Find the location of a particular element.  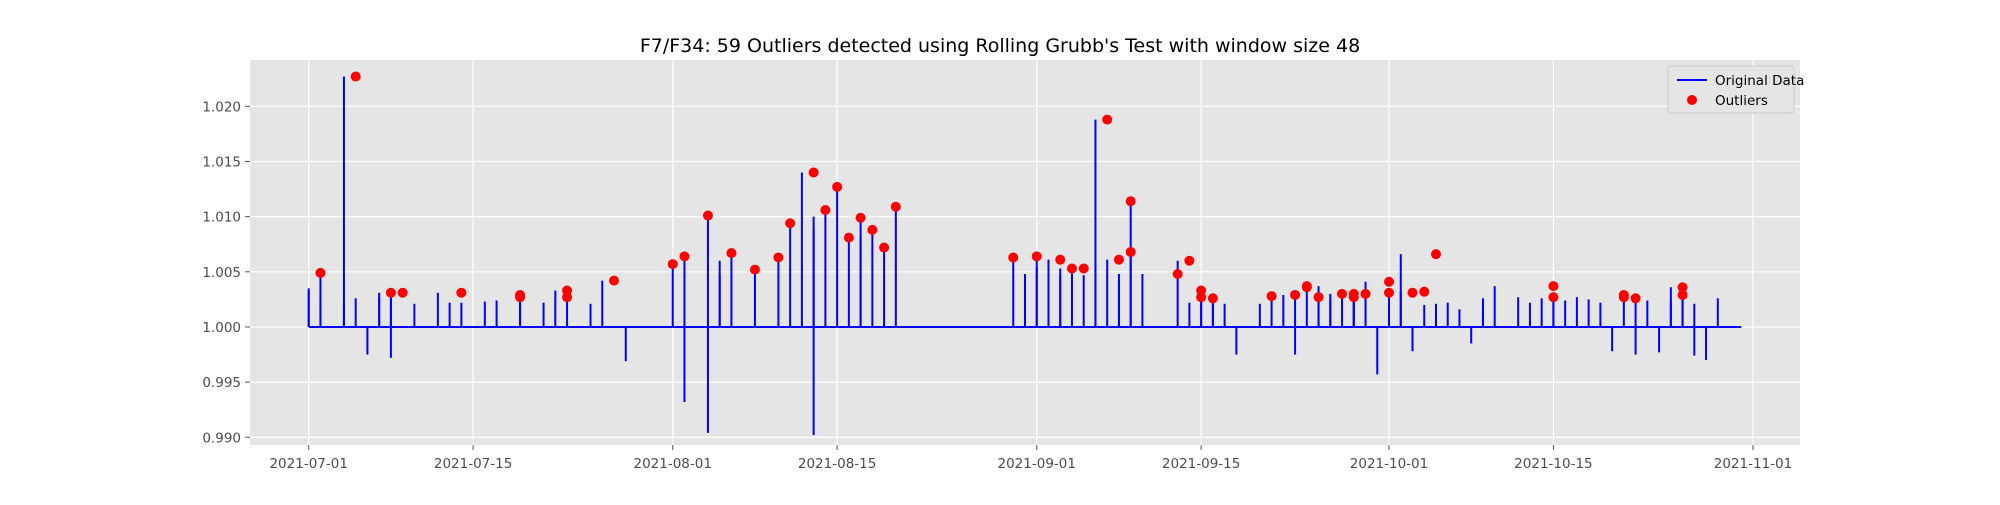

x-tick-label: 2021-07-15 is located at coordinates (473, 464).